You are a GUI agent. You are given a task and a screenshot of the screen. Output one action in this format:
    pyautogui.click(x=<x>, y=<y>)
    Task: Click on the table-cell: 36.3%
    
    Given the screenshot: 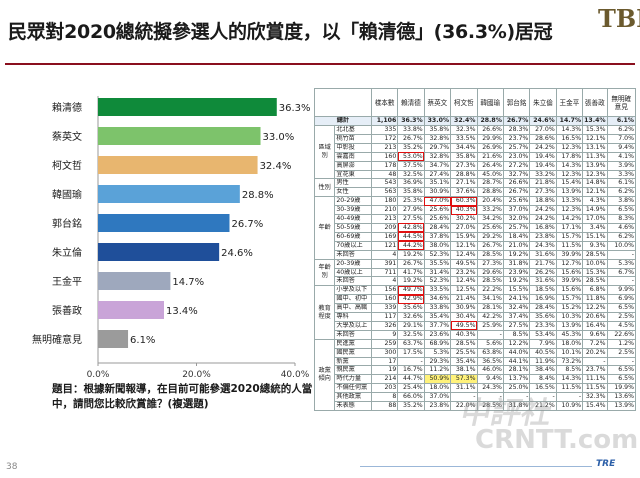 What is the action you would take?
    pyautogui.click(x=411, y=121)
    